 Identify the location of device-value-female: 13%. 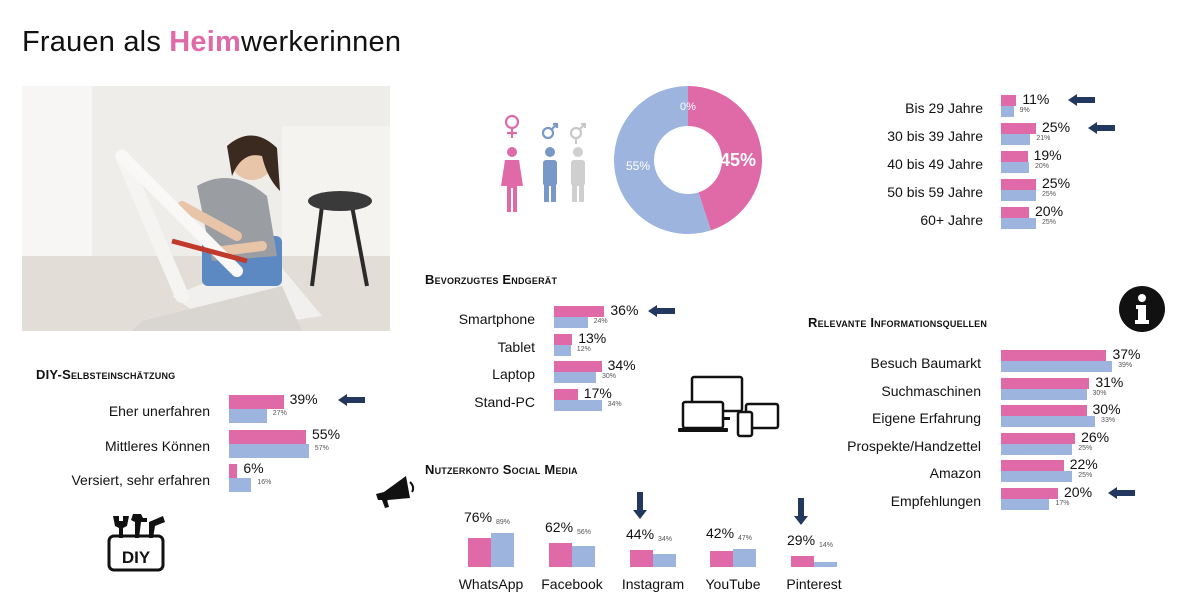
(592, 337).